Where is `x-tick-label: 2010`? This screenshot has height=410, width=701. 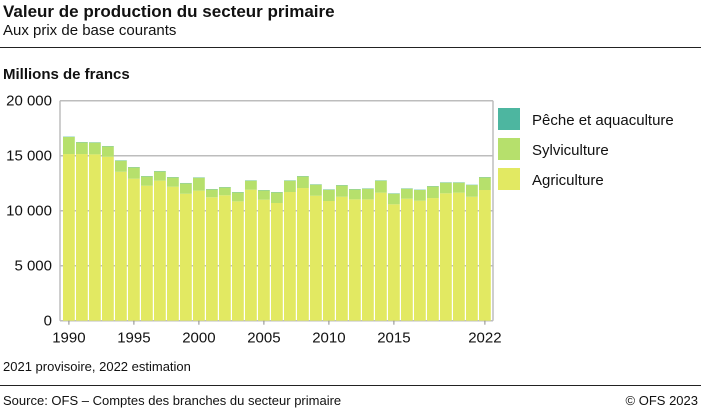
x-tick-label: 2010 is located at coordinates (328, 338).